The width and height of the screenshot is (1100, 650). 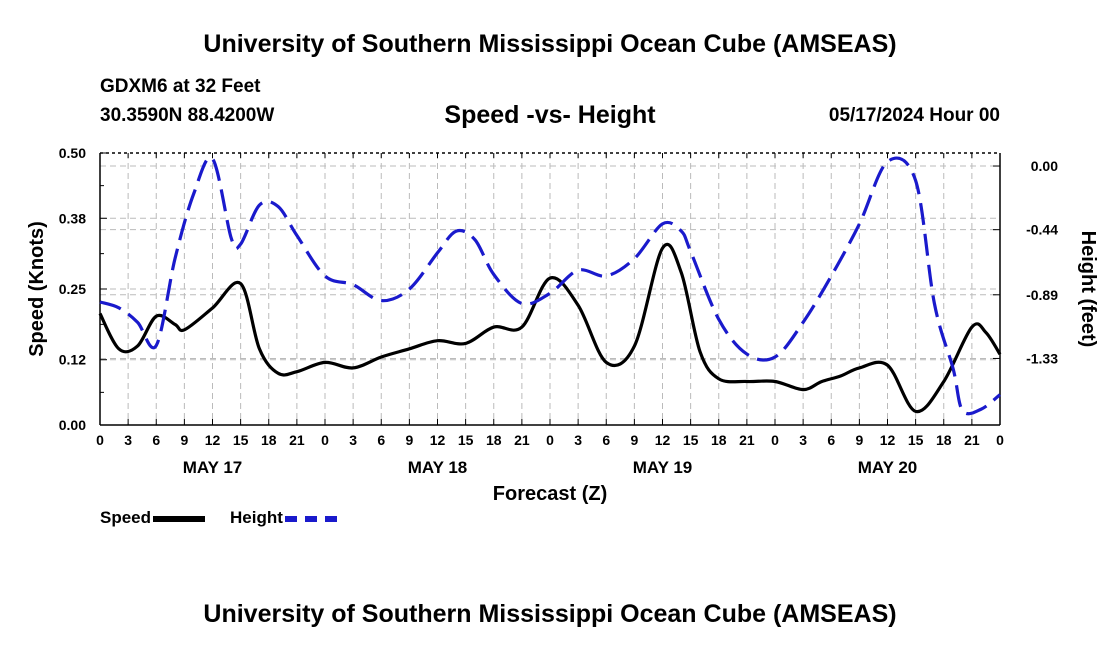 I want to click on y-left-tick-label: 0.12, so click(x=72, y=360).